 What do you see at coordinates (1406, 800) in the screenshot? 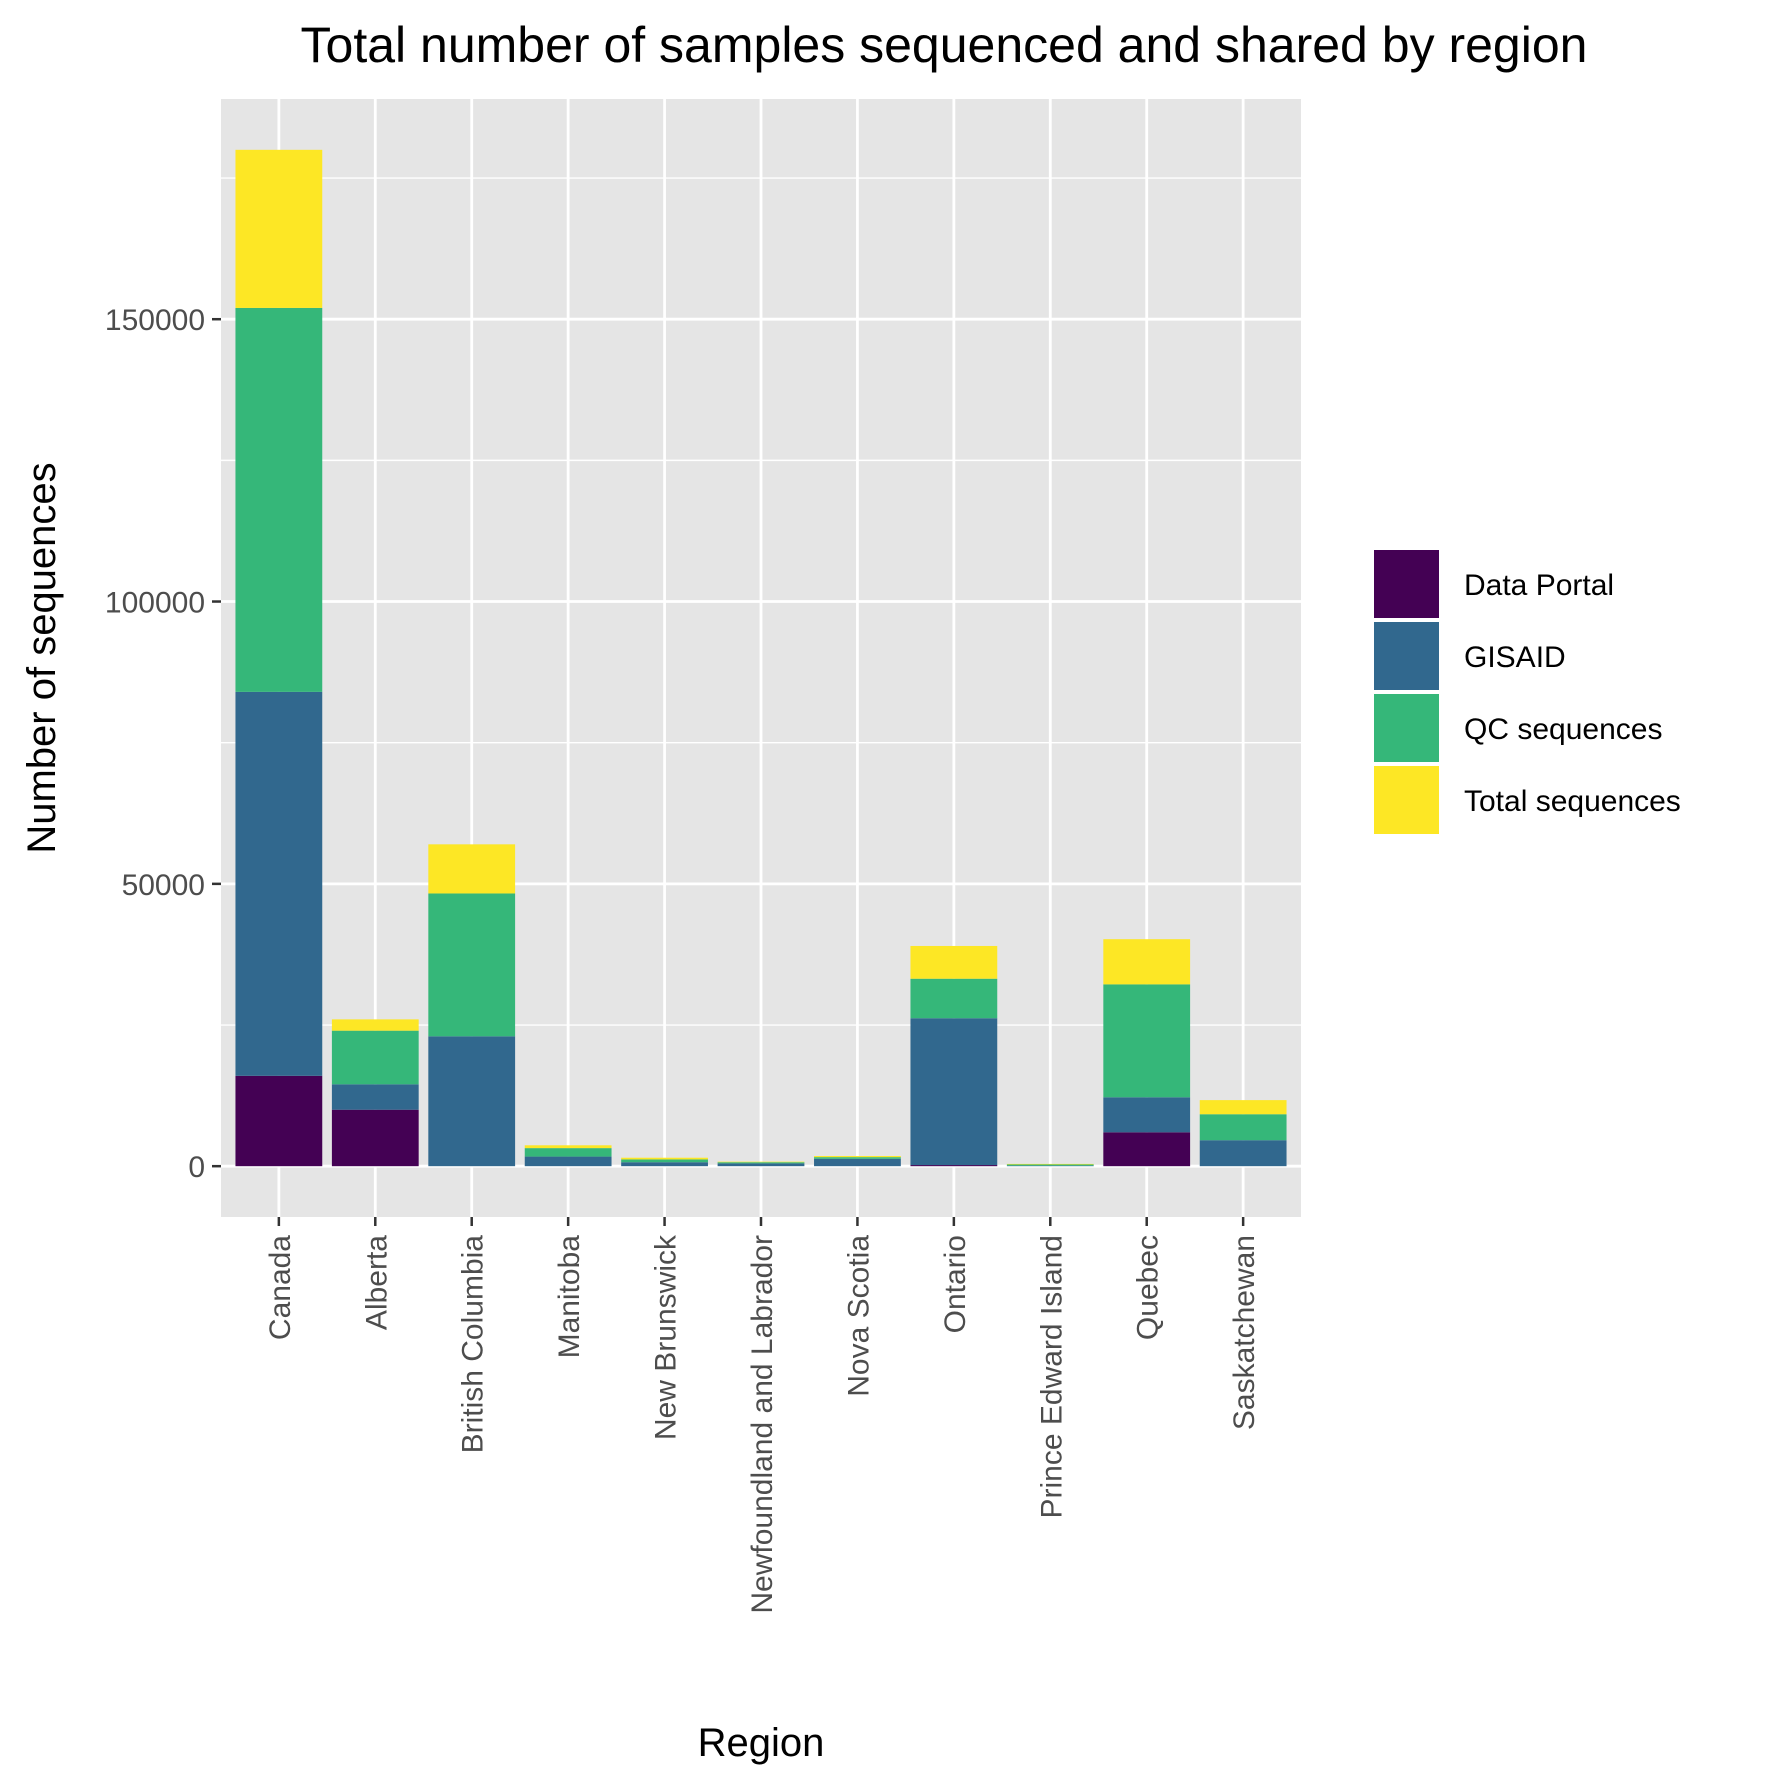
I see `legend-key-total-sequences` at bounding box center [1406, 800].